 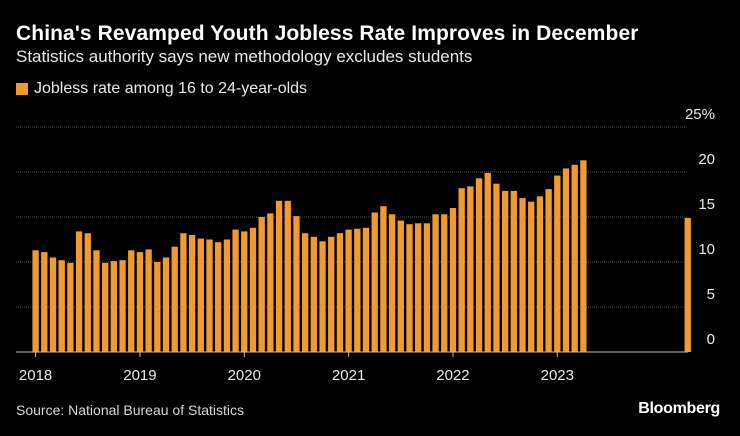 What do you see at coordinates (706, 249) in the screenshot?
I see `y-tick-label: 10` at bounding box center [706, 249].